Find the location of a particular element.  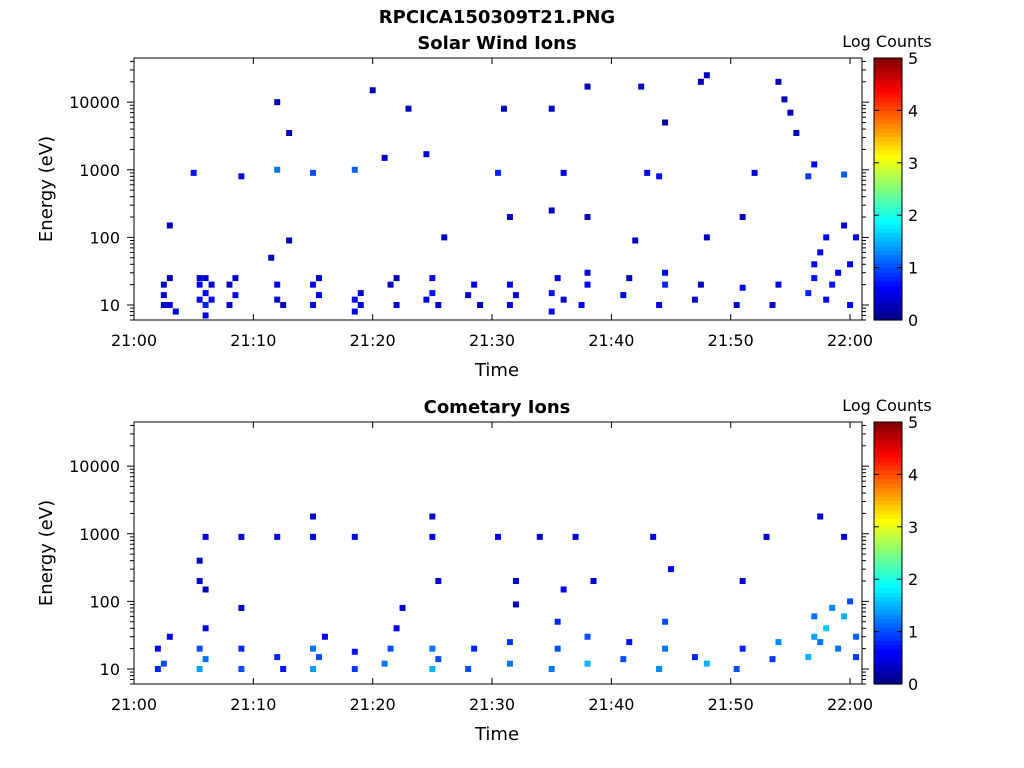

colorbar-frame is located at coordinates (888, 189).